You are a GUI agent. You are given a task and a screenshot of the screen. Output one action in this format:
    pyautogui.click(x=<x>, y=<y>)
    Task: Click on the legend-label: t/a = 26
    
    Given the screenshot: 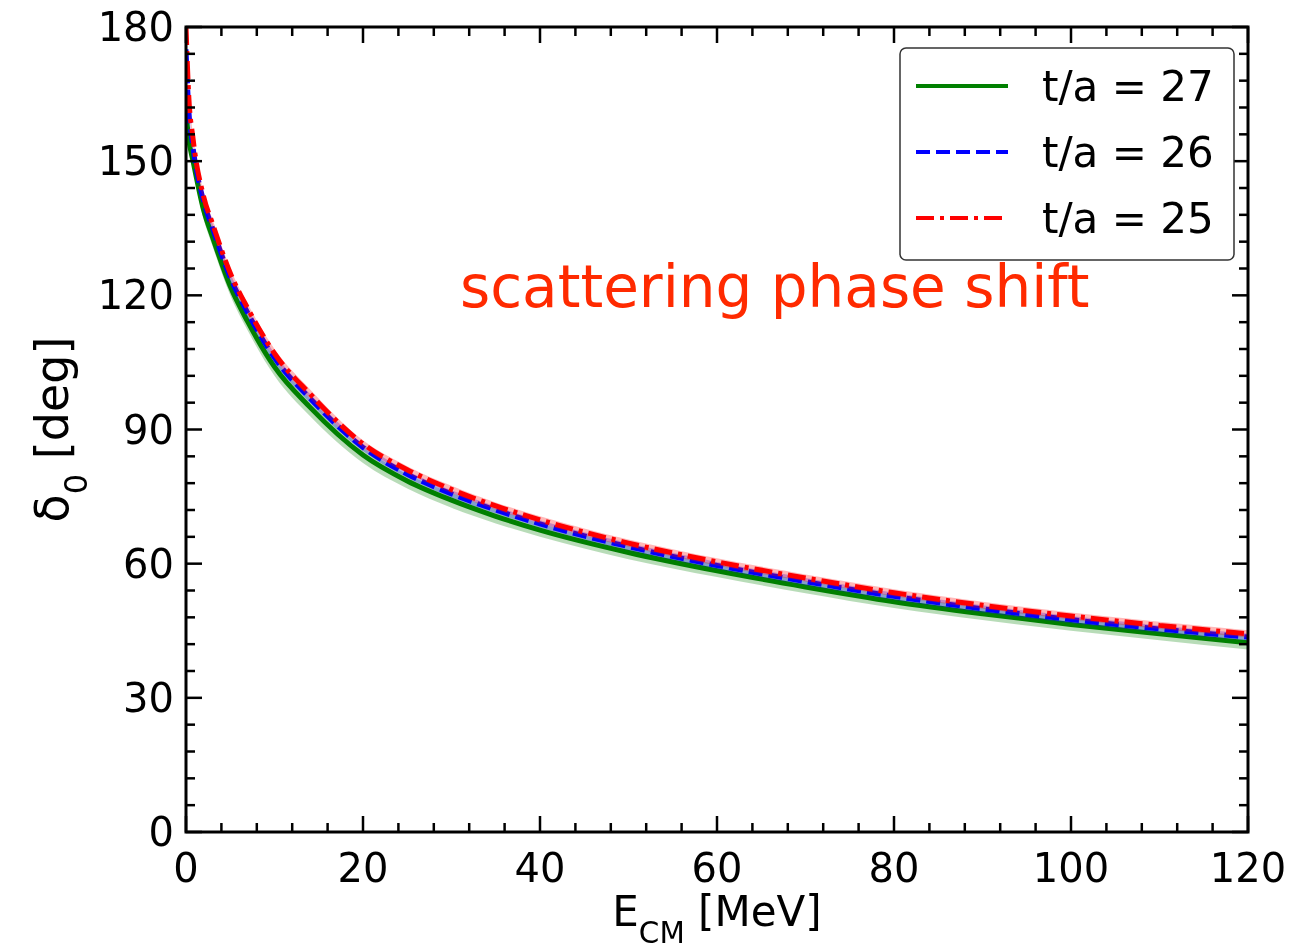 What is the action you would take?
    pyautogui.click(x=1128, y=152)
    